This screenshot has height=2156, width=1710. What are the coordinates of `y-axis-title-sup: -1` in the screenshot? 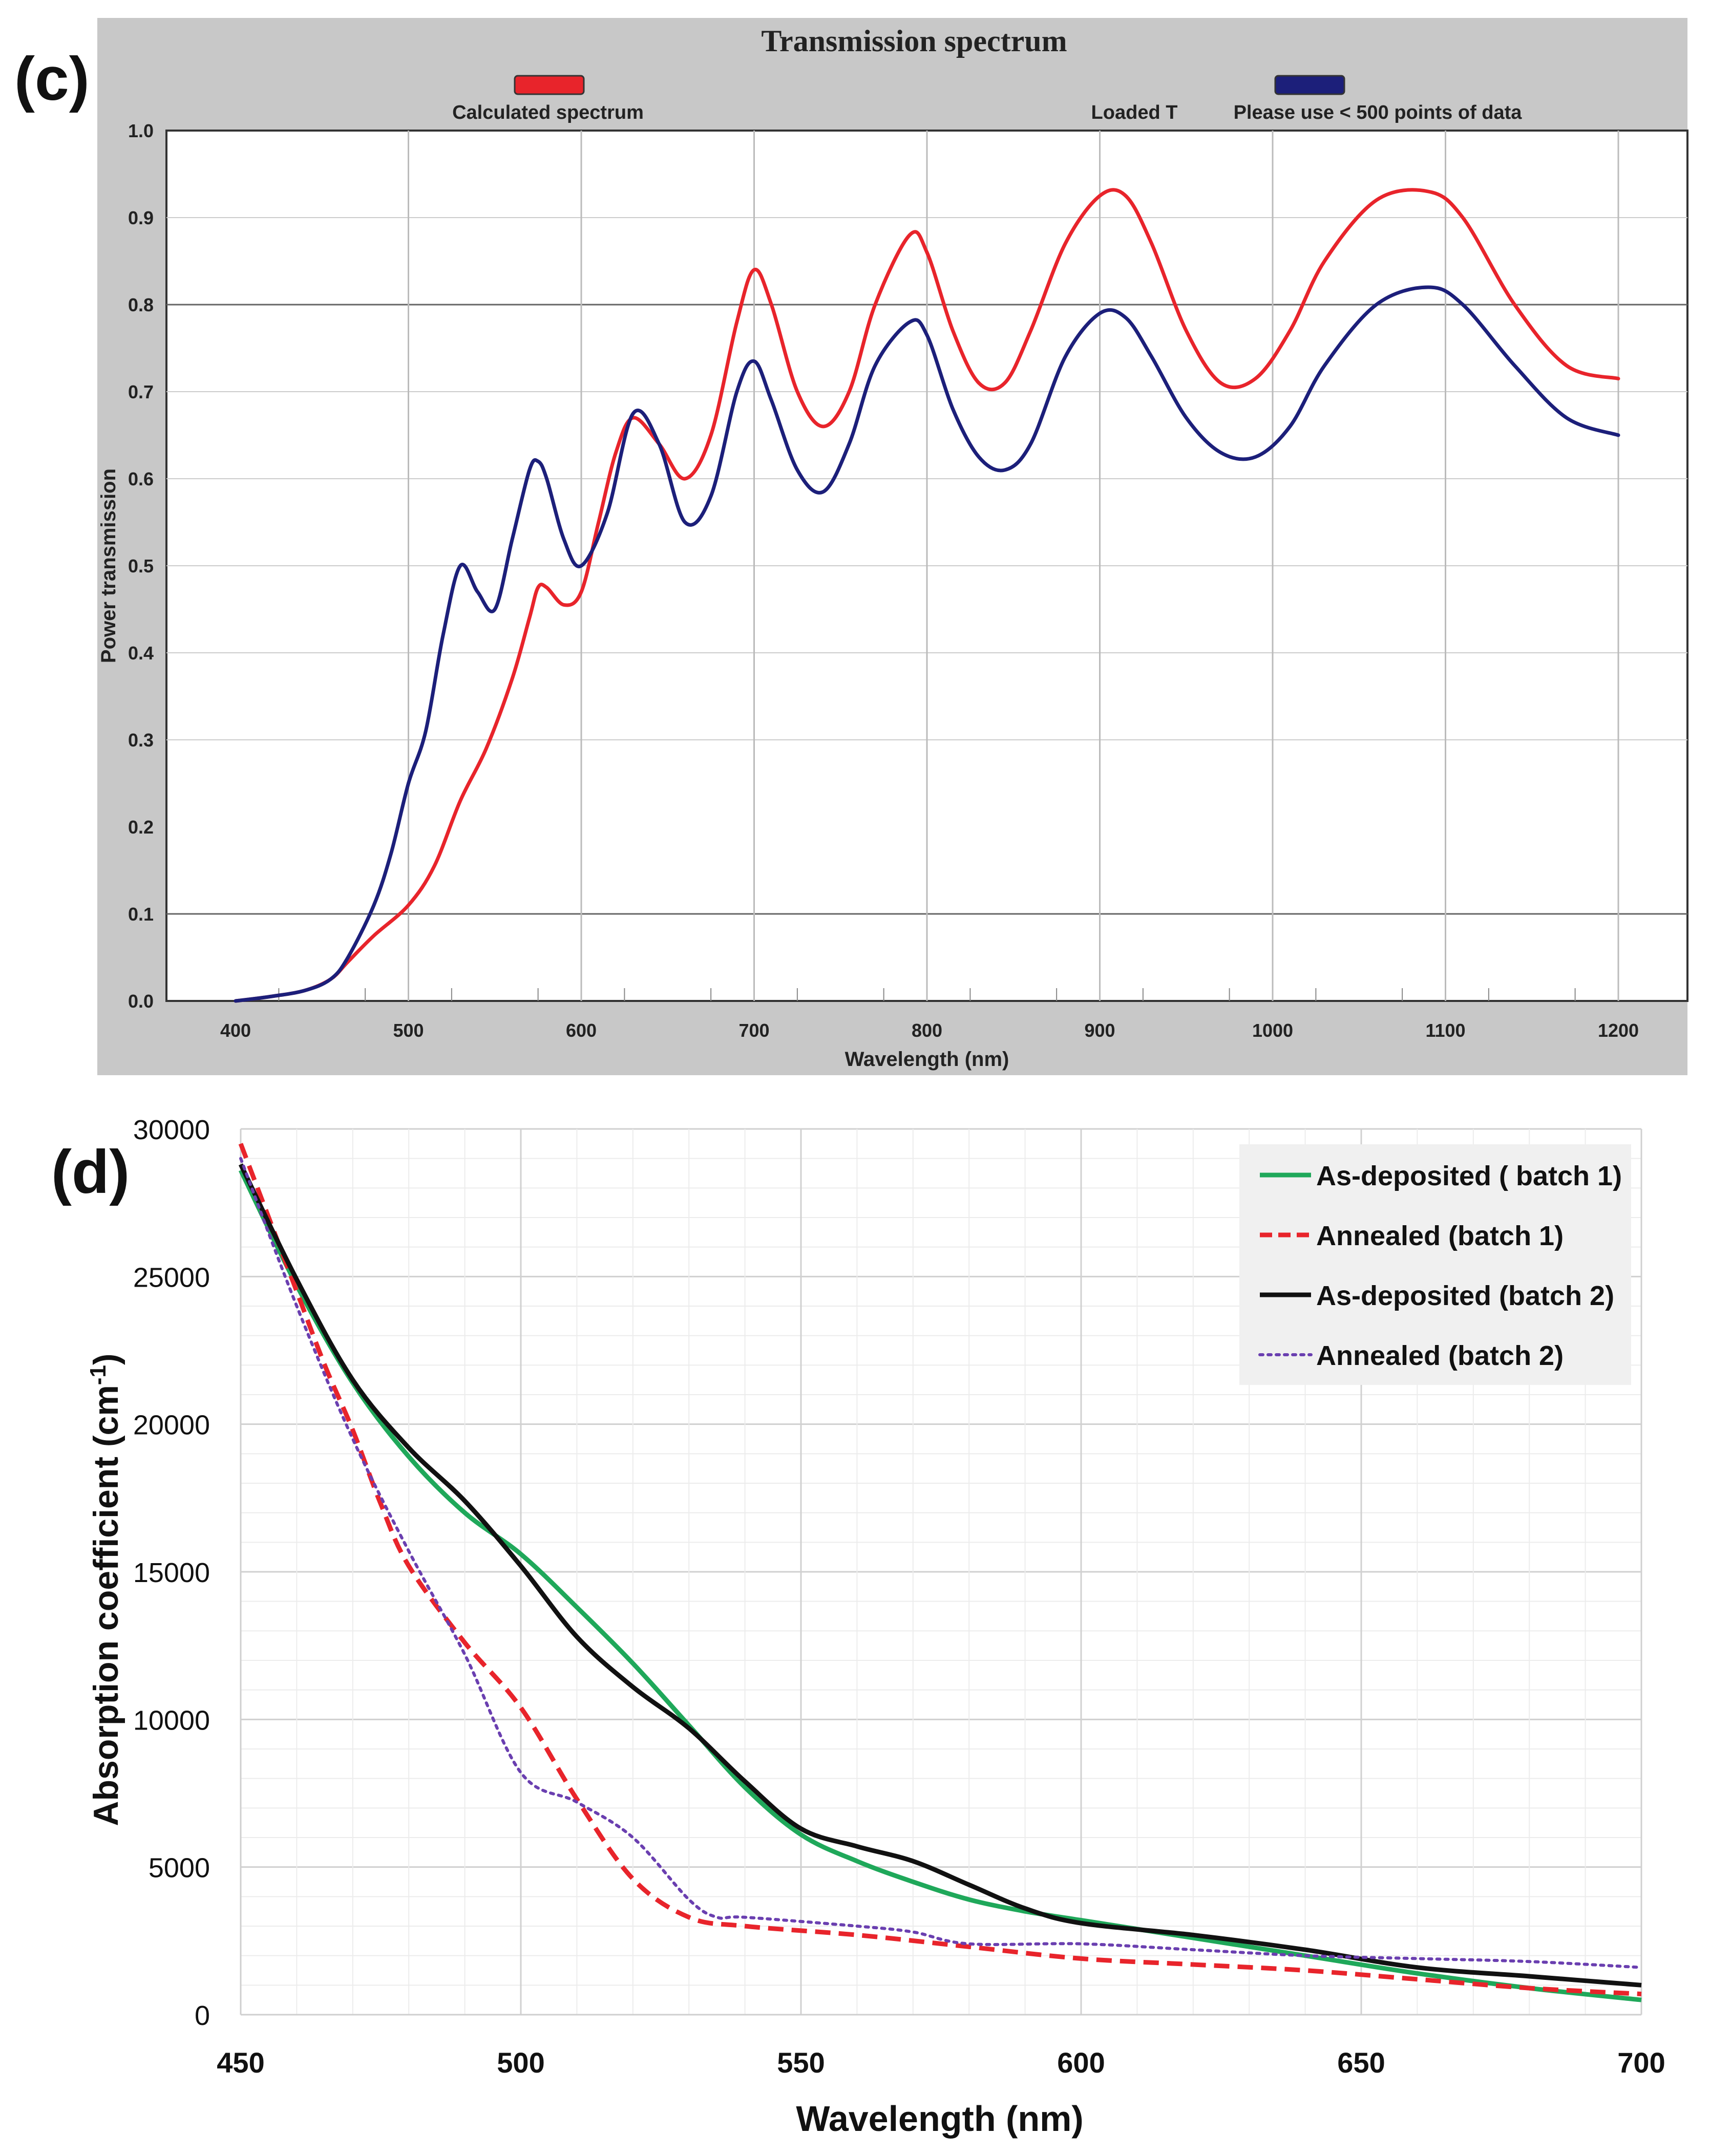 It's located at (98, 1375).